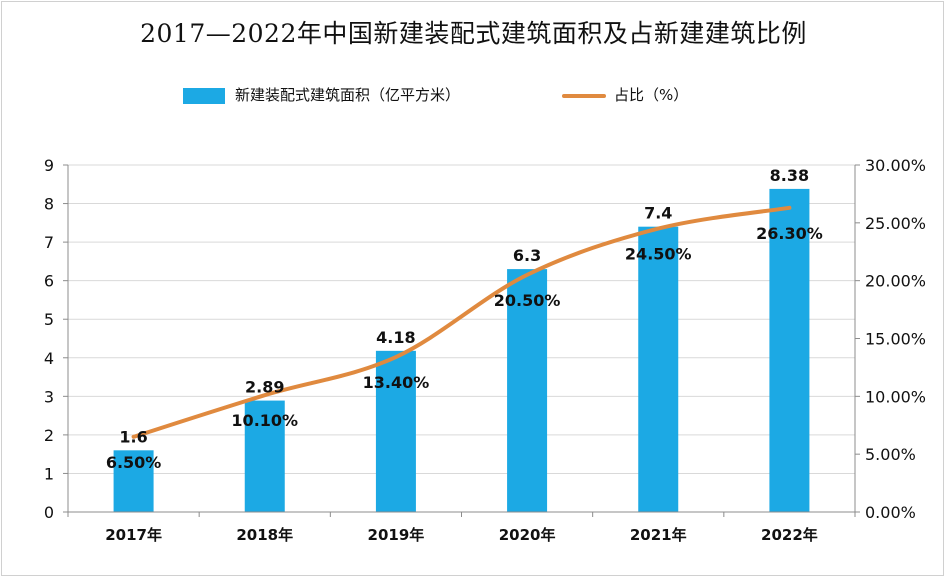 This screenshot has height=579, width=947. Describe the element at coordinates (49, 358) in the screenshot. I see `y-left-tick-label: 4` at that location.